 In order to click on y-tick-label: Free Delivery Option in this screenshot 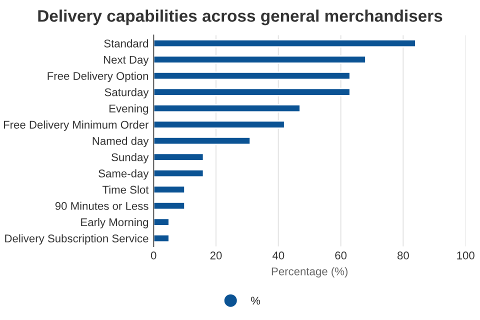, I will do `click(98, 77)`.